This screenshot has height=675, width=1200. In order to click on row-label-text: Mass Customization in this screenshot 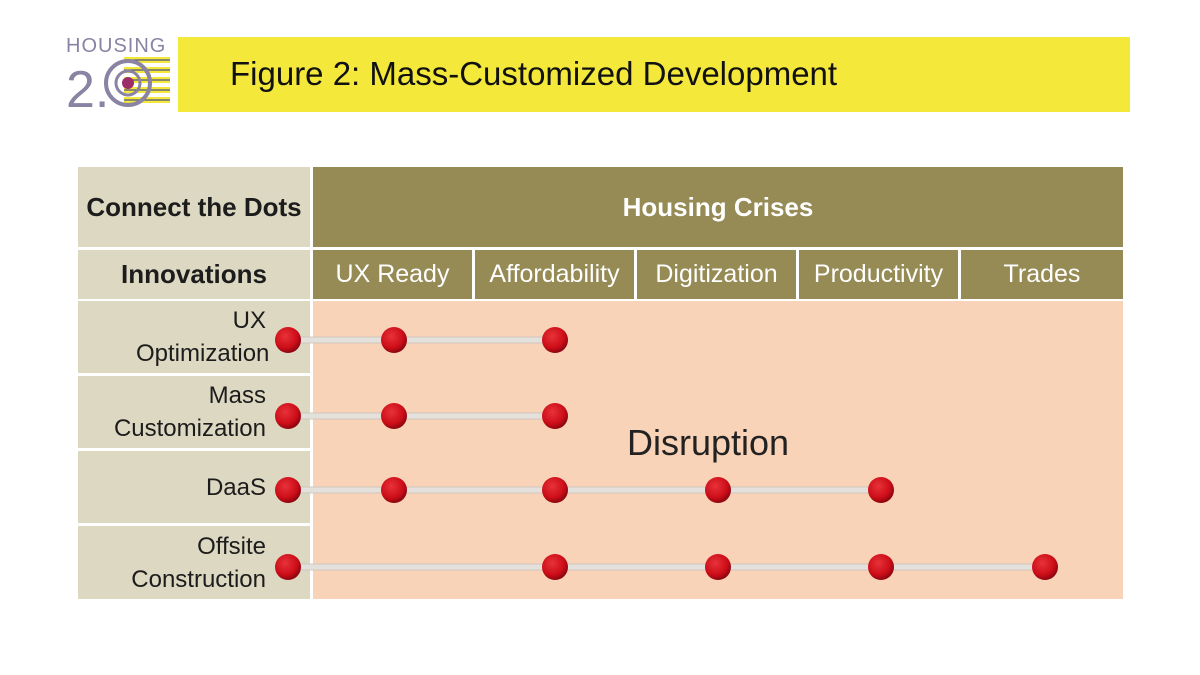, I will do `click(189, 412)`.